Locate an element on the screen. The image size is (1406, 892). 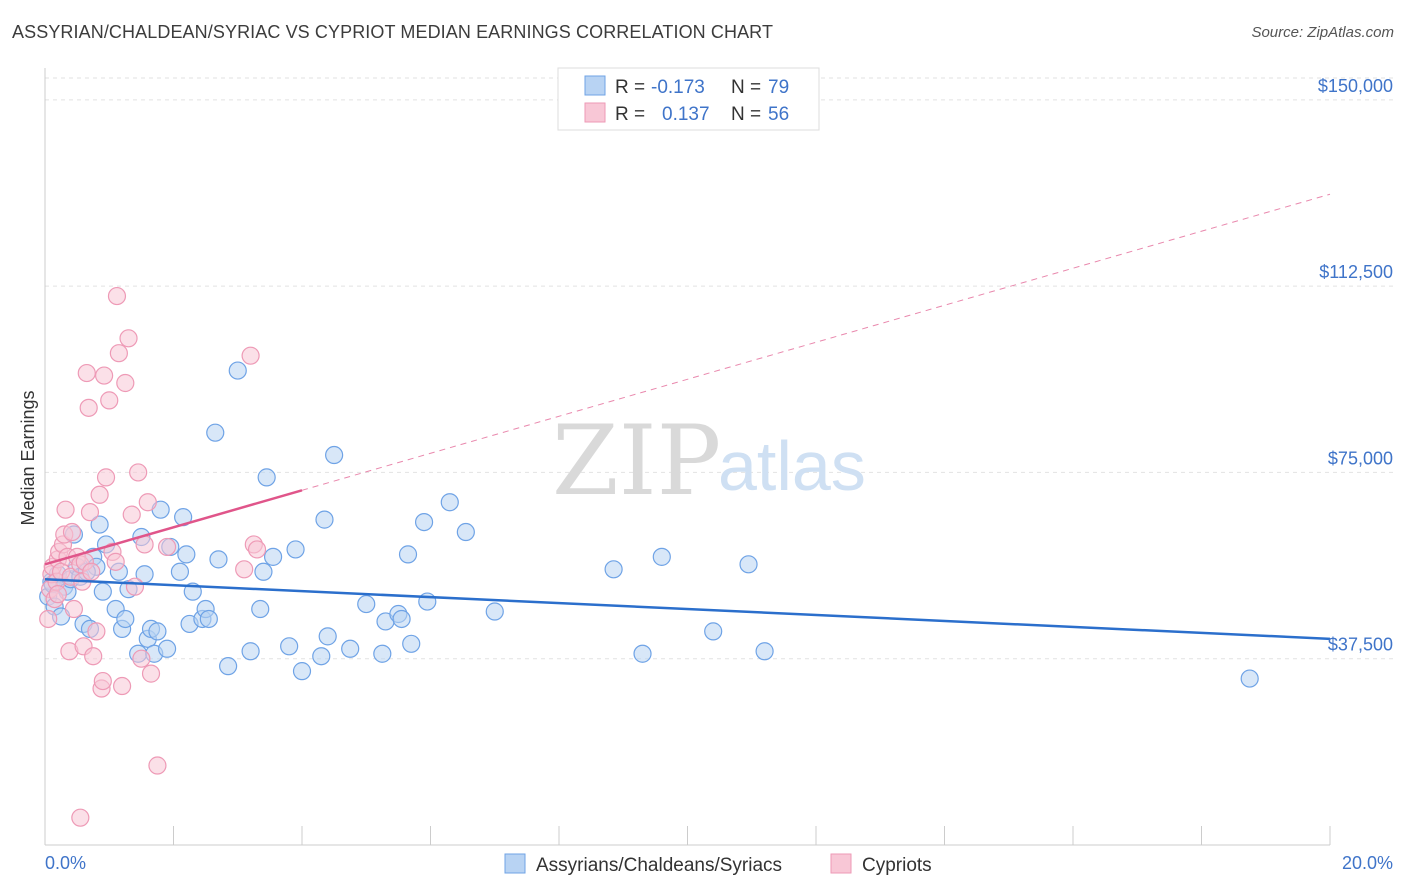
x-tick-label-1: 20.0% is located at coordinates (1367, 863).